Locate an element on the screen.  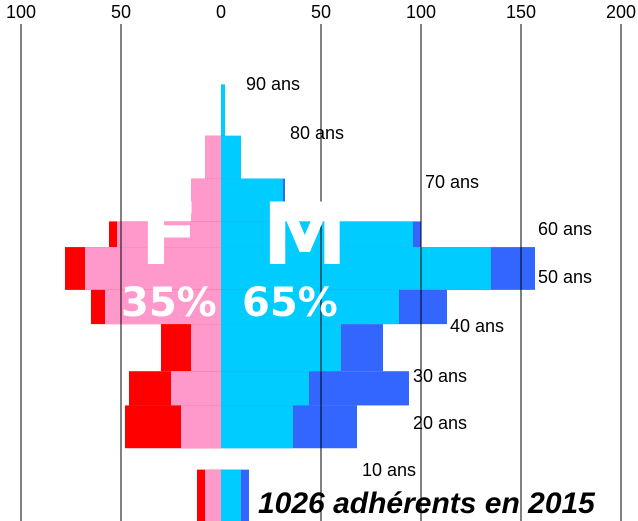
age-label: 90 ans is located at coordinates (273, 84).